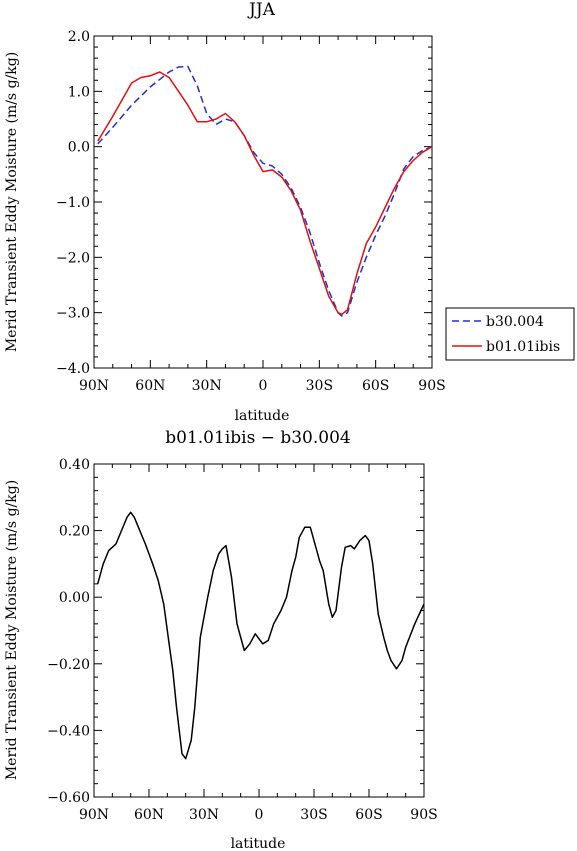 This screenshot has height=851, width=577. Describe the element at coordinates (523, 347) in the screenshot. I see `legend-label-b01-01ibis: b01.01ibis` at that location.